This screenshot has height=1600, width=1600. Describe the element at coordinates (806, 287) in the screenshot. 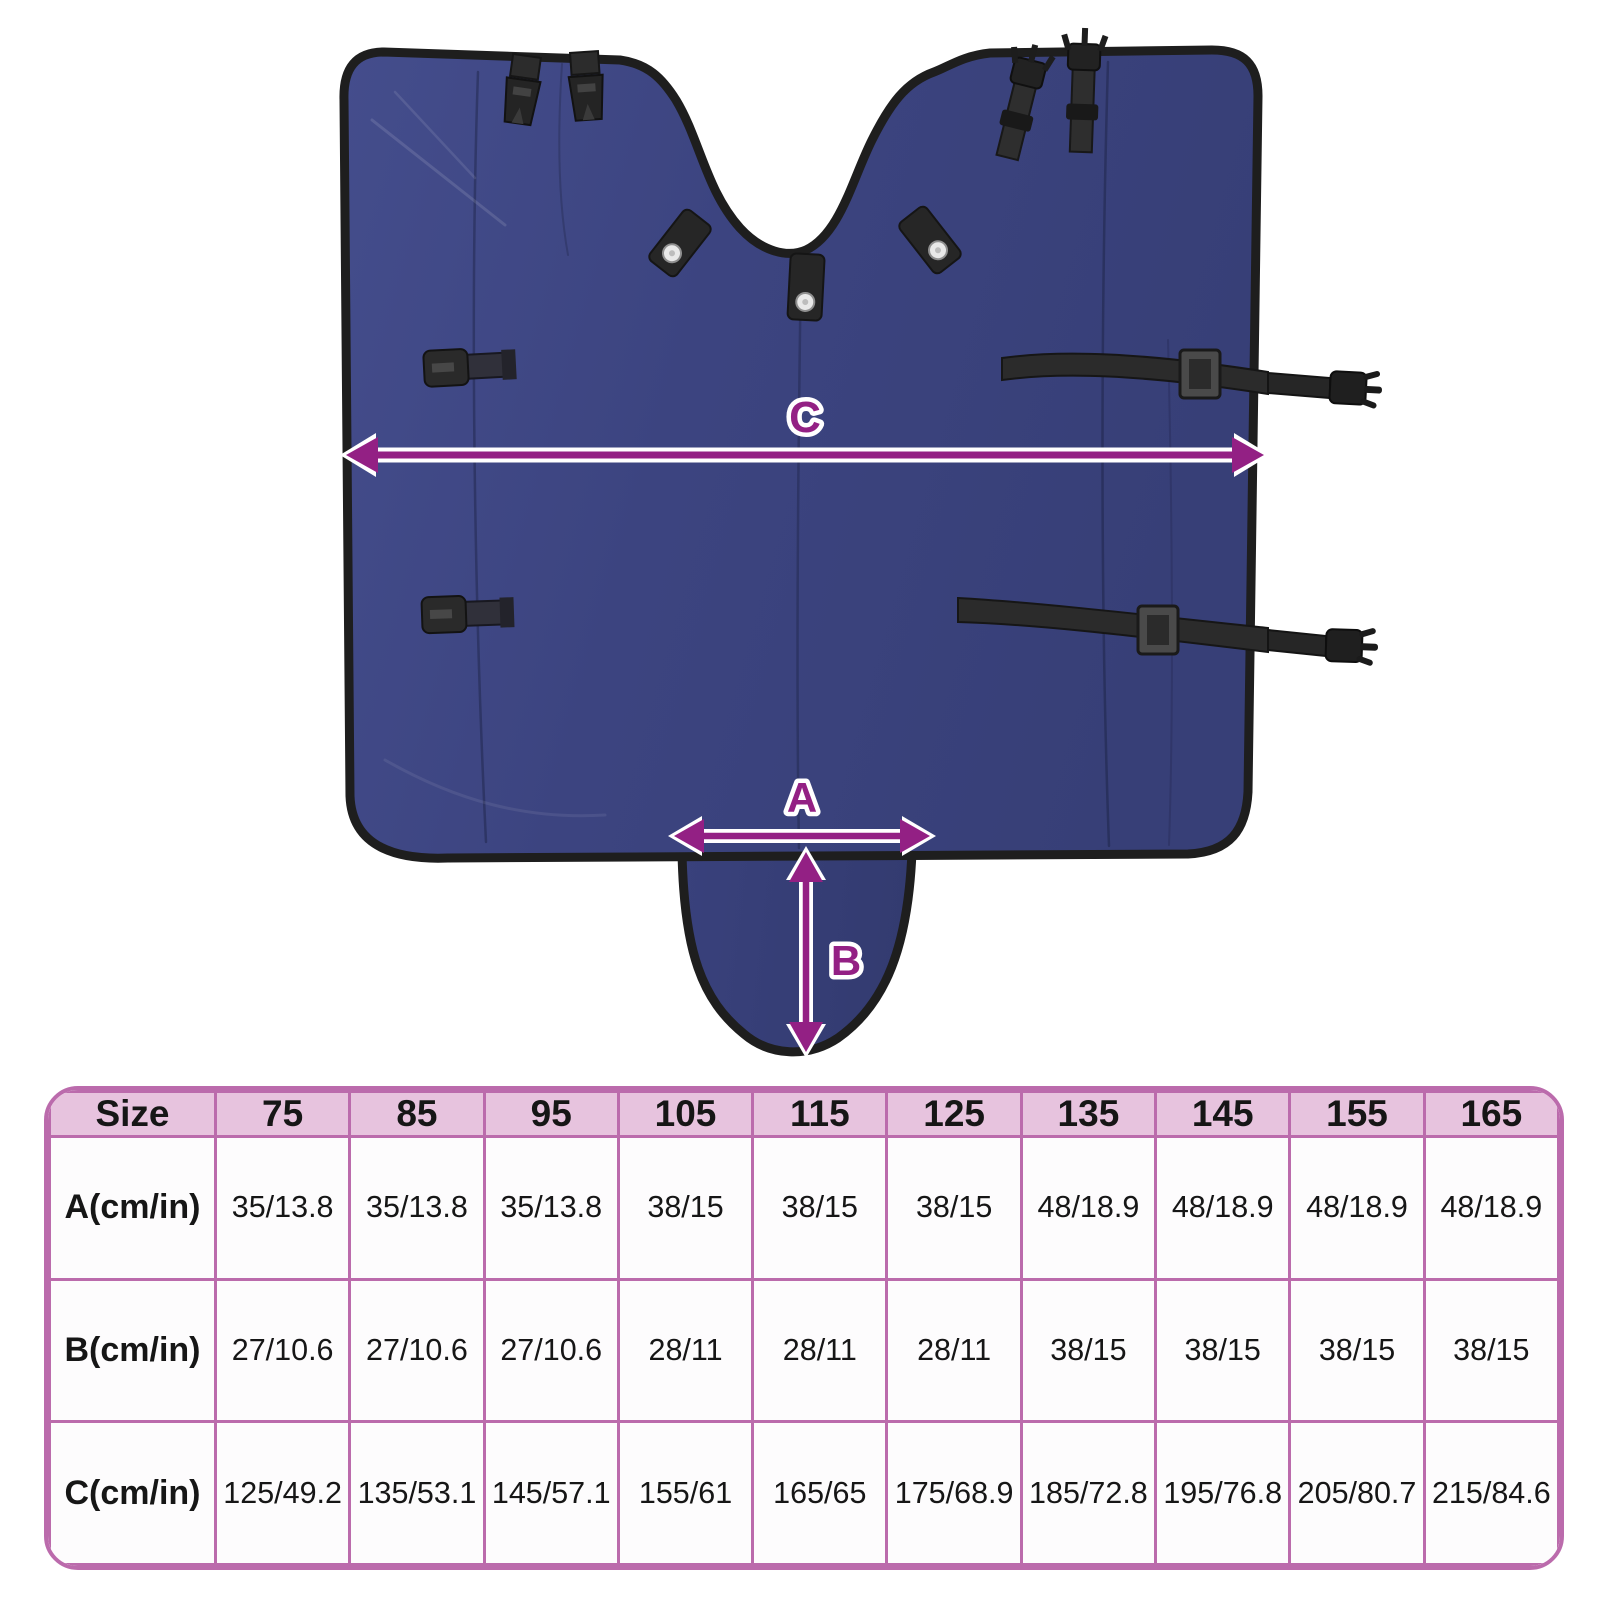

I see `neck-snap-tab-center` at that location.